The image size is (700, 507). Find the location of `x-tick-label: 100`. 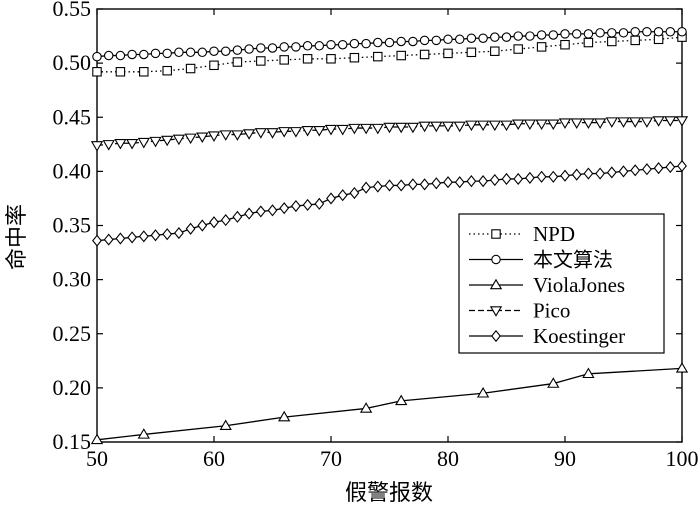

x-tick-label: 100 is located at coordinates (682, 458).